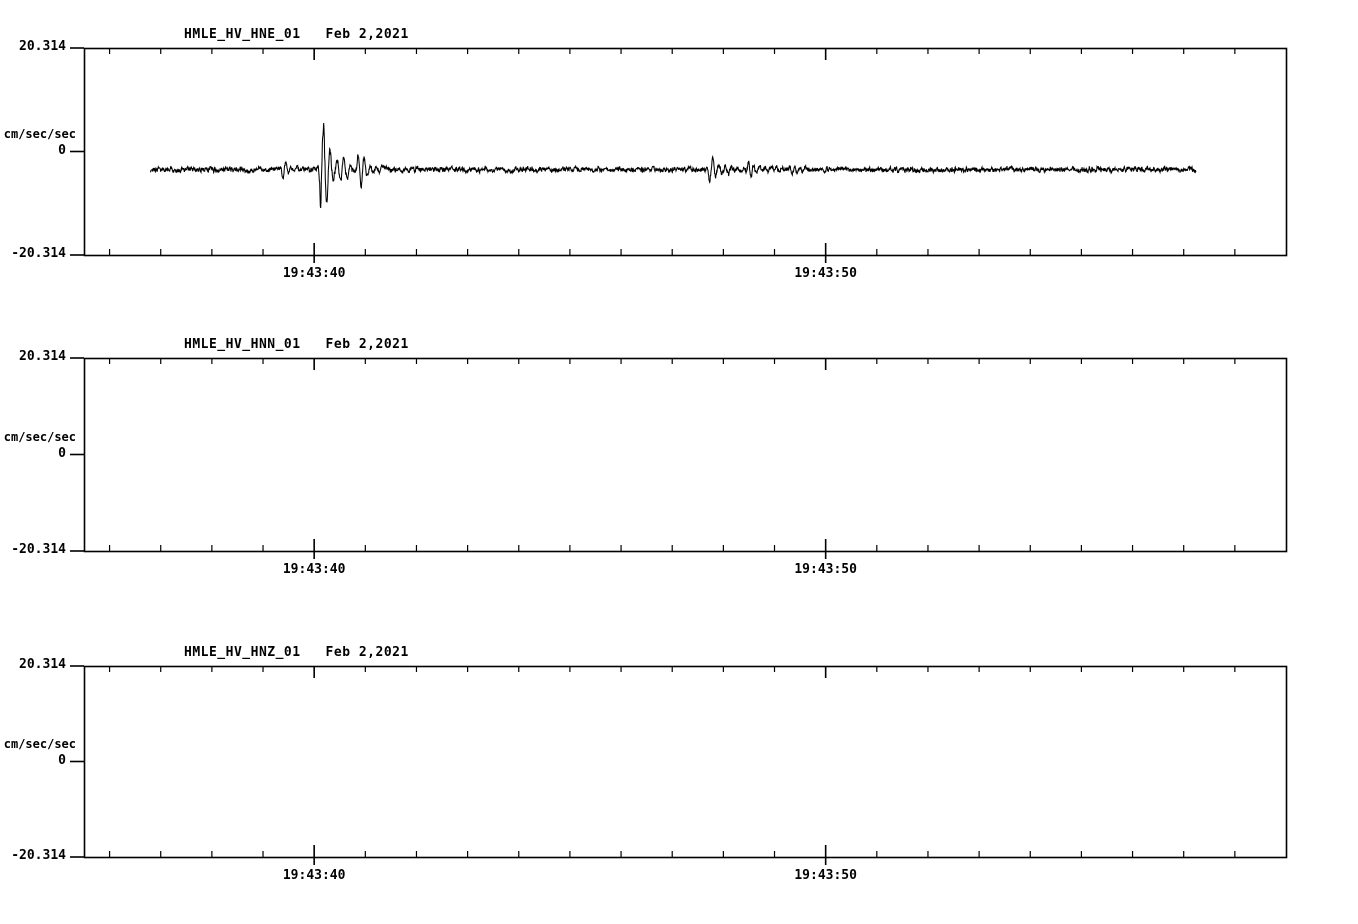 This screenshot has width=1358, height=924. Describe the element at coordinates (38, 253) in the screenshot. I see `y-tick-min-hne: -20.314` at that location.